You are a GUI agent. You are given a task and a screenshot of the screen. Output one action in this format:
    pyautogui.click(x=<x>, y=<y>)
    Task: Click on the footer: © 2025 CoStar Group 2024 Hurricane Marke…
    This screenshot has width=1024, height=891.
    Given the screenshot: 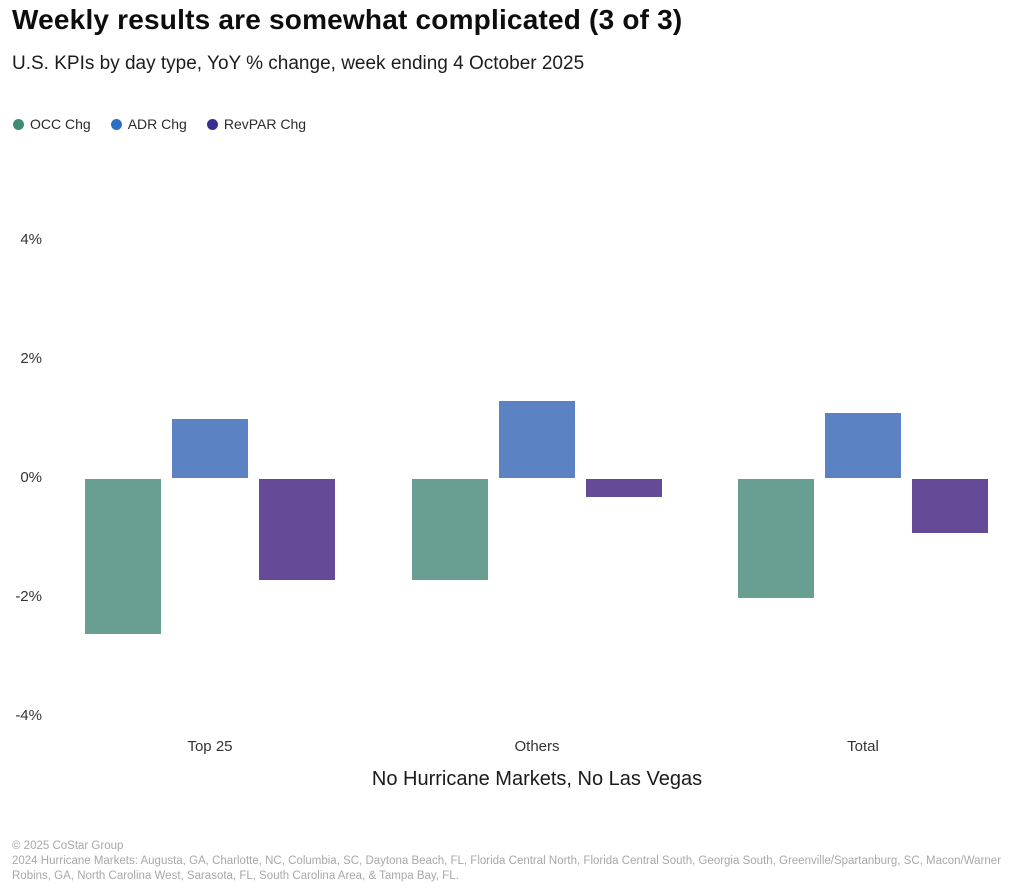 What is the action you would take?
    pyautogui.click(x=513, y=861)
    